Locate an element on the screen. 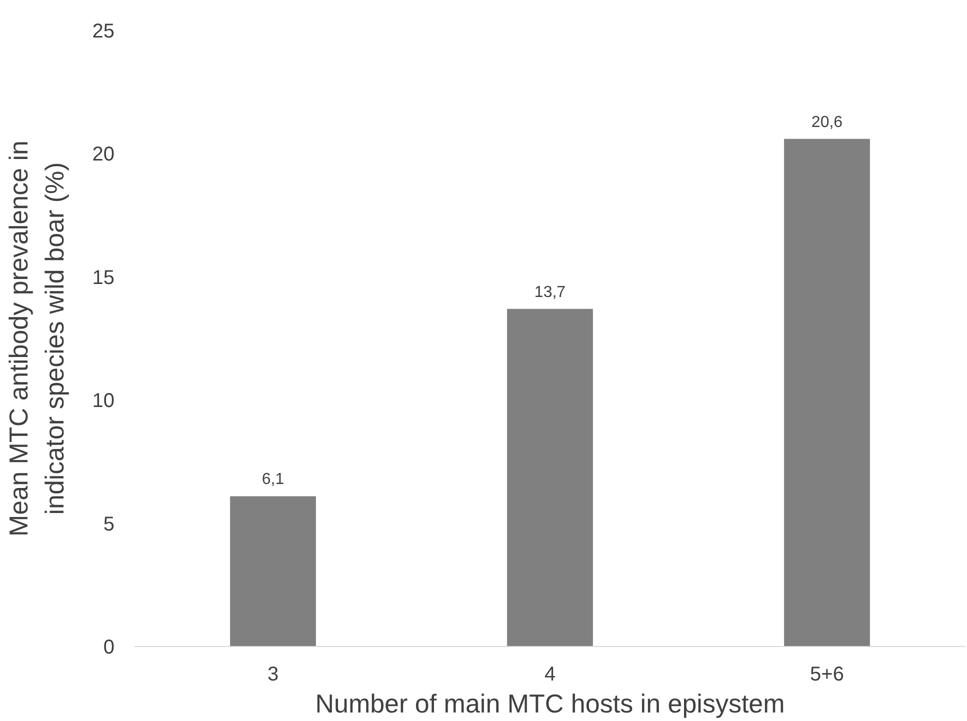  x-axis-title: Number of main MTC hosts in episystem is located at coordinates (550, 703).